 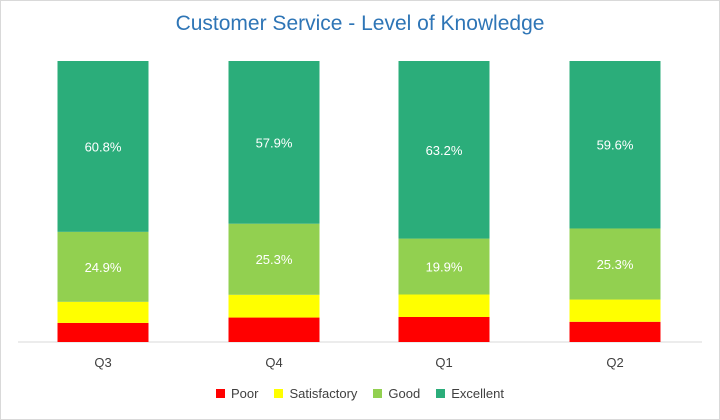 What do you see at coordinates (360, 393) in the screenshot?
I see `legend: Poor Satisfactory Good Excellent` at bounding box center [360, 393].